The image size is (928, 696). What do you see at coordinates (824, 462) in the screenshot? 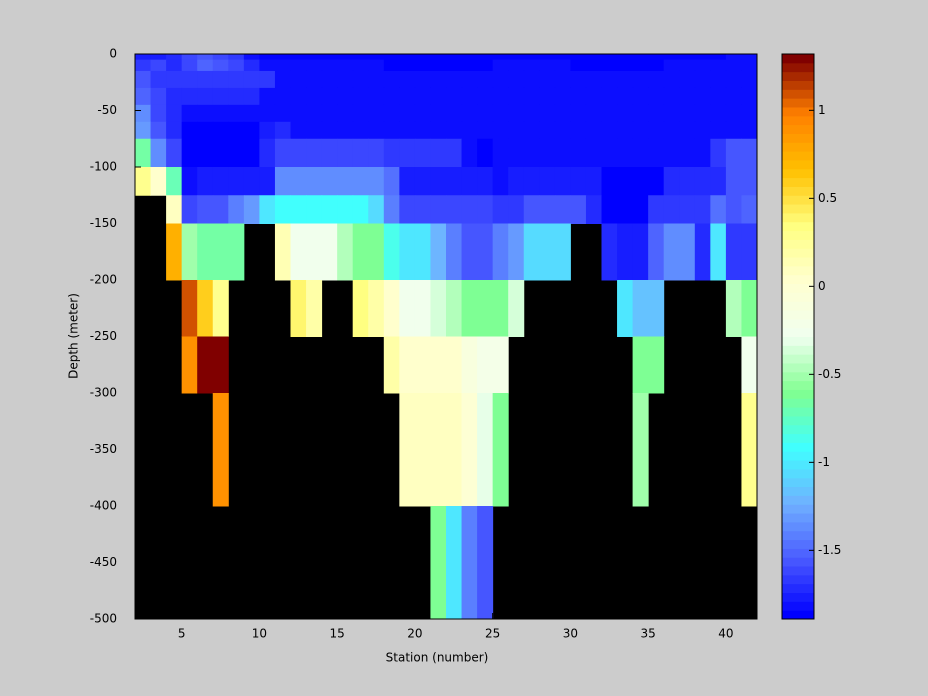
I see `colorbar-tick-label: -1` at bounding box center [824, 462].